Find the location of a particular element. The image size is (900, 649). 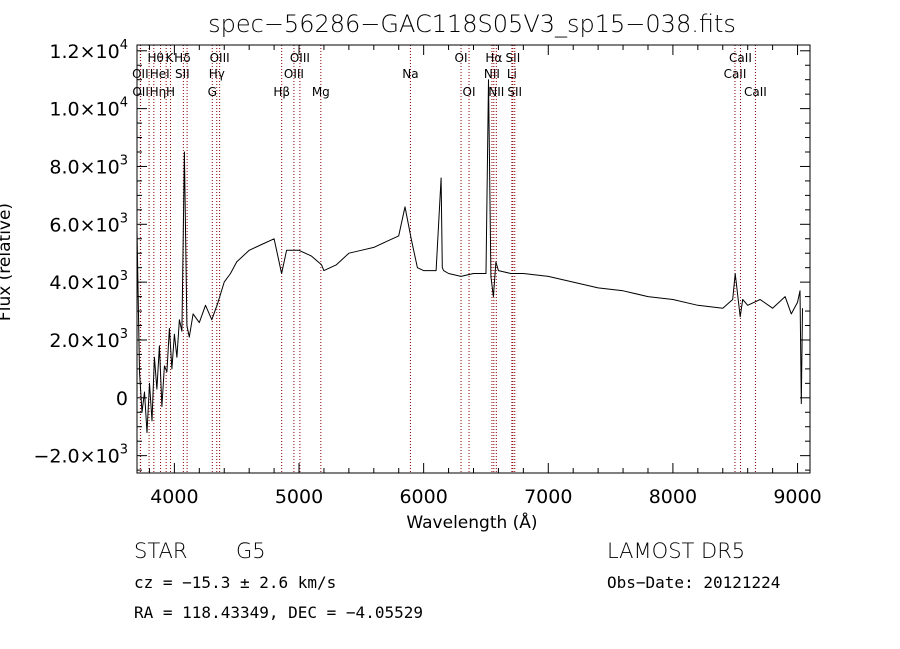

spectral-subclass: G5 is located at coordinates (251, 551).